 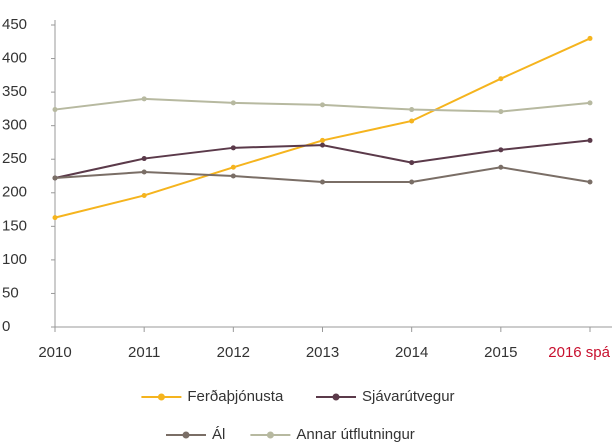 What do you see at coordinates (14, 158) in the screenshot?
I see `y-tick-label: 250` at bounding box center [14, 158].